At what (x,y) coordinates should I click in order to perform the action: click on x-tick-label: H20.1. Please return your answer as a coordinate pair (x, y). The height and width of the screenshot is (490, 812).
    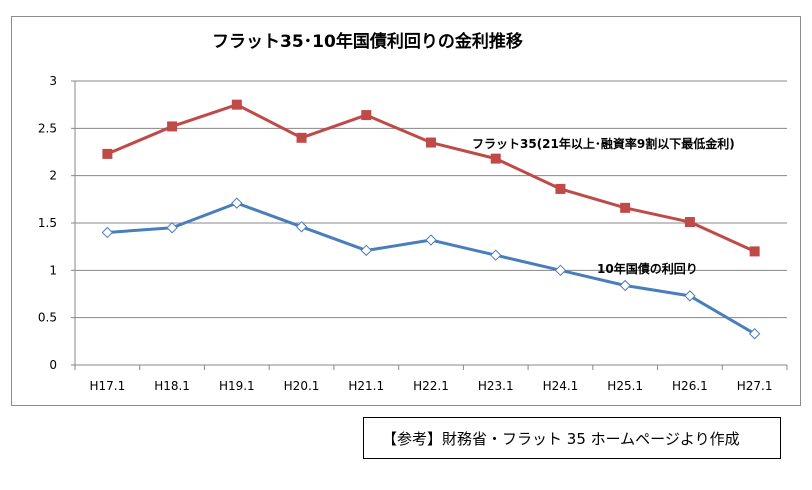
    Looking at the image, I should click on (302, 386).